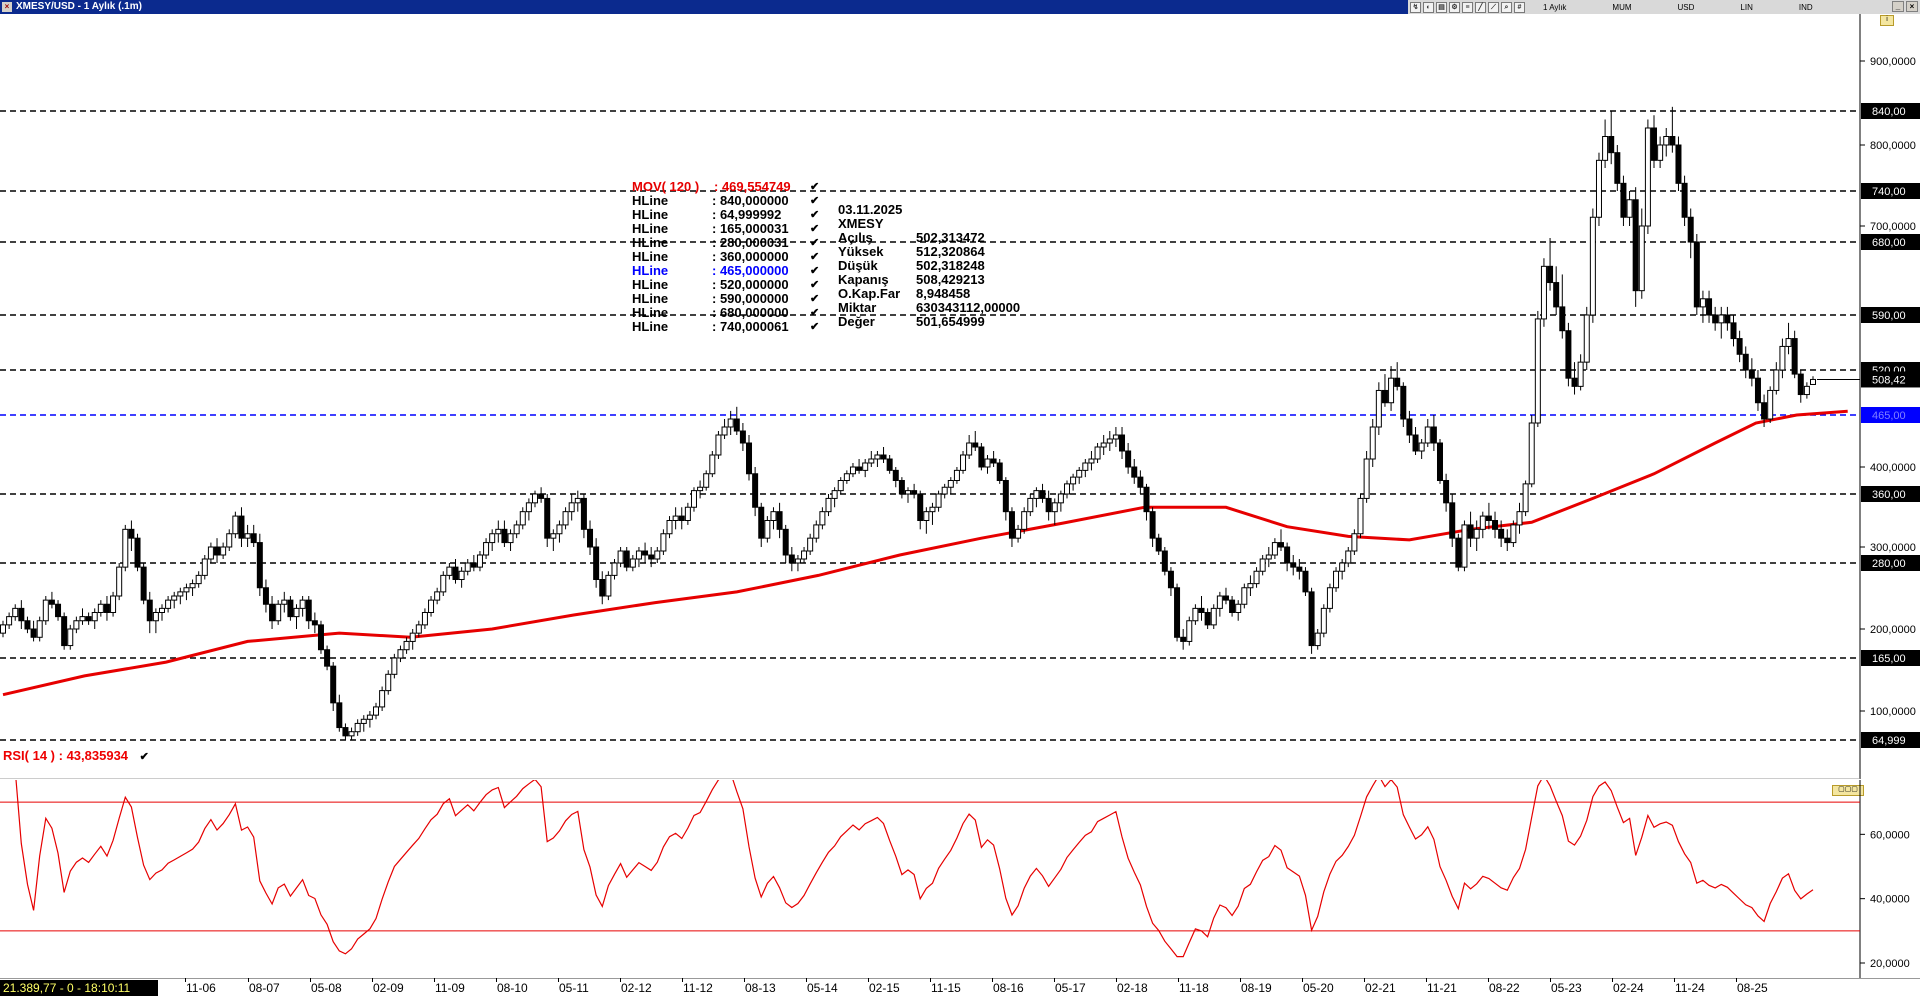 The height and width of the screenshot is (998, 1920). I want to click on x-tick-label: 05-11, so click(574, 988).